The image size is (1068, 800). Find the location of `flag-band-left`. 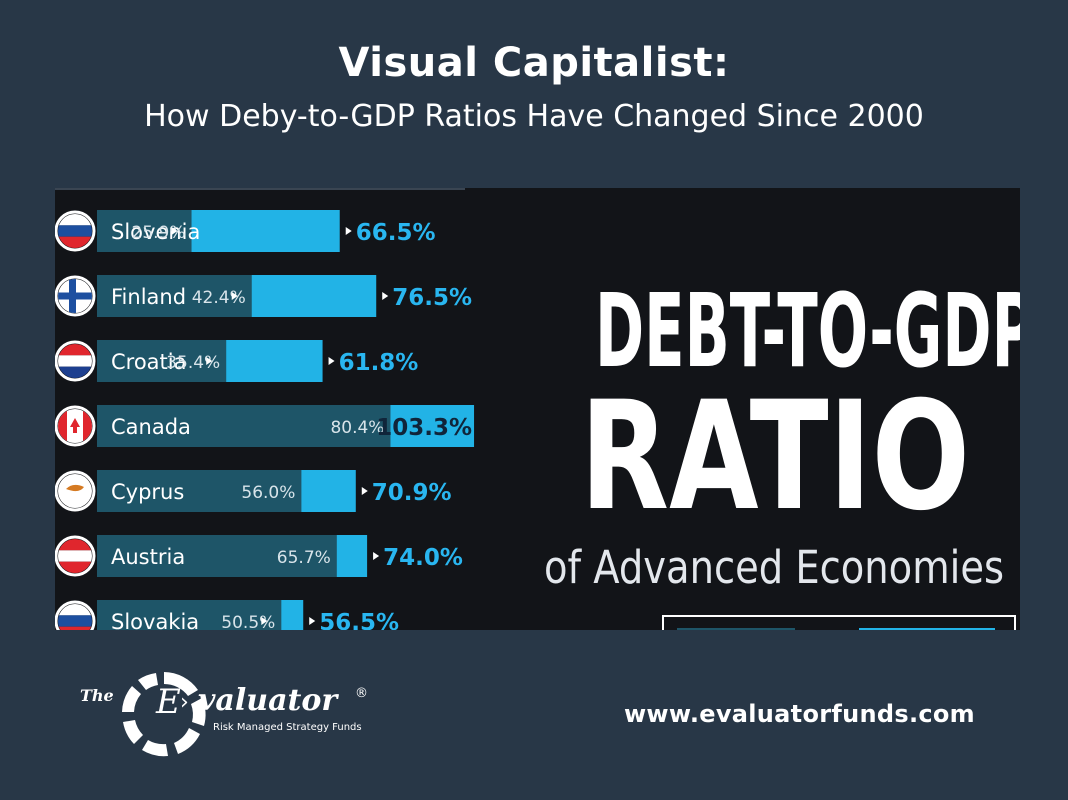

flag-band-left is located at coordinates (62, 426).